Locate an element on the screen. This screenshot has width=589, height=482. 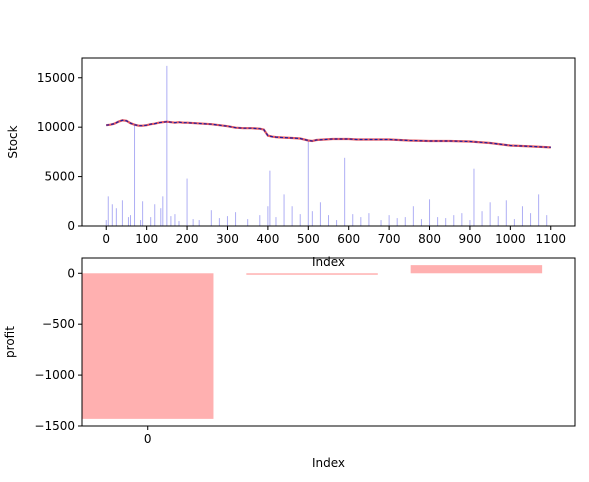
stock-x-axis-label: Index is located at coordinates (328, 262).